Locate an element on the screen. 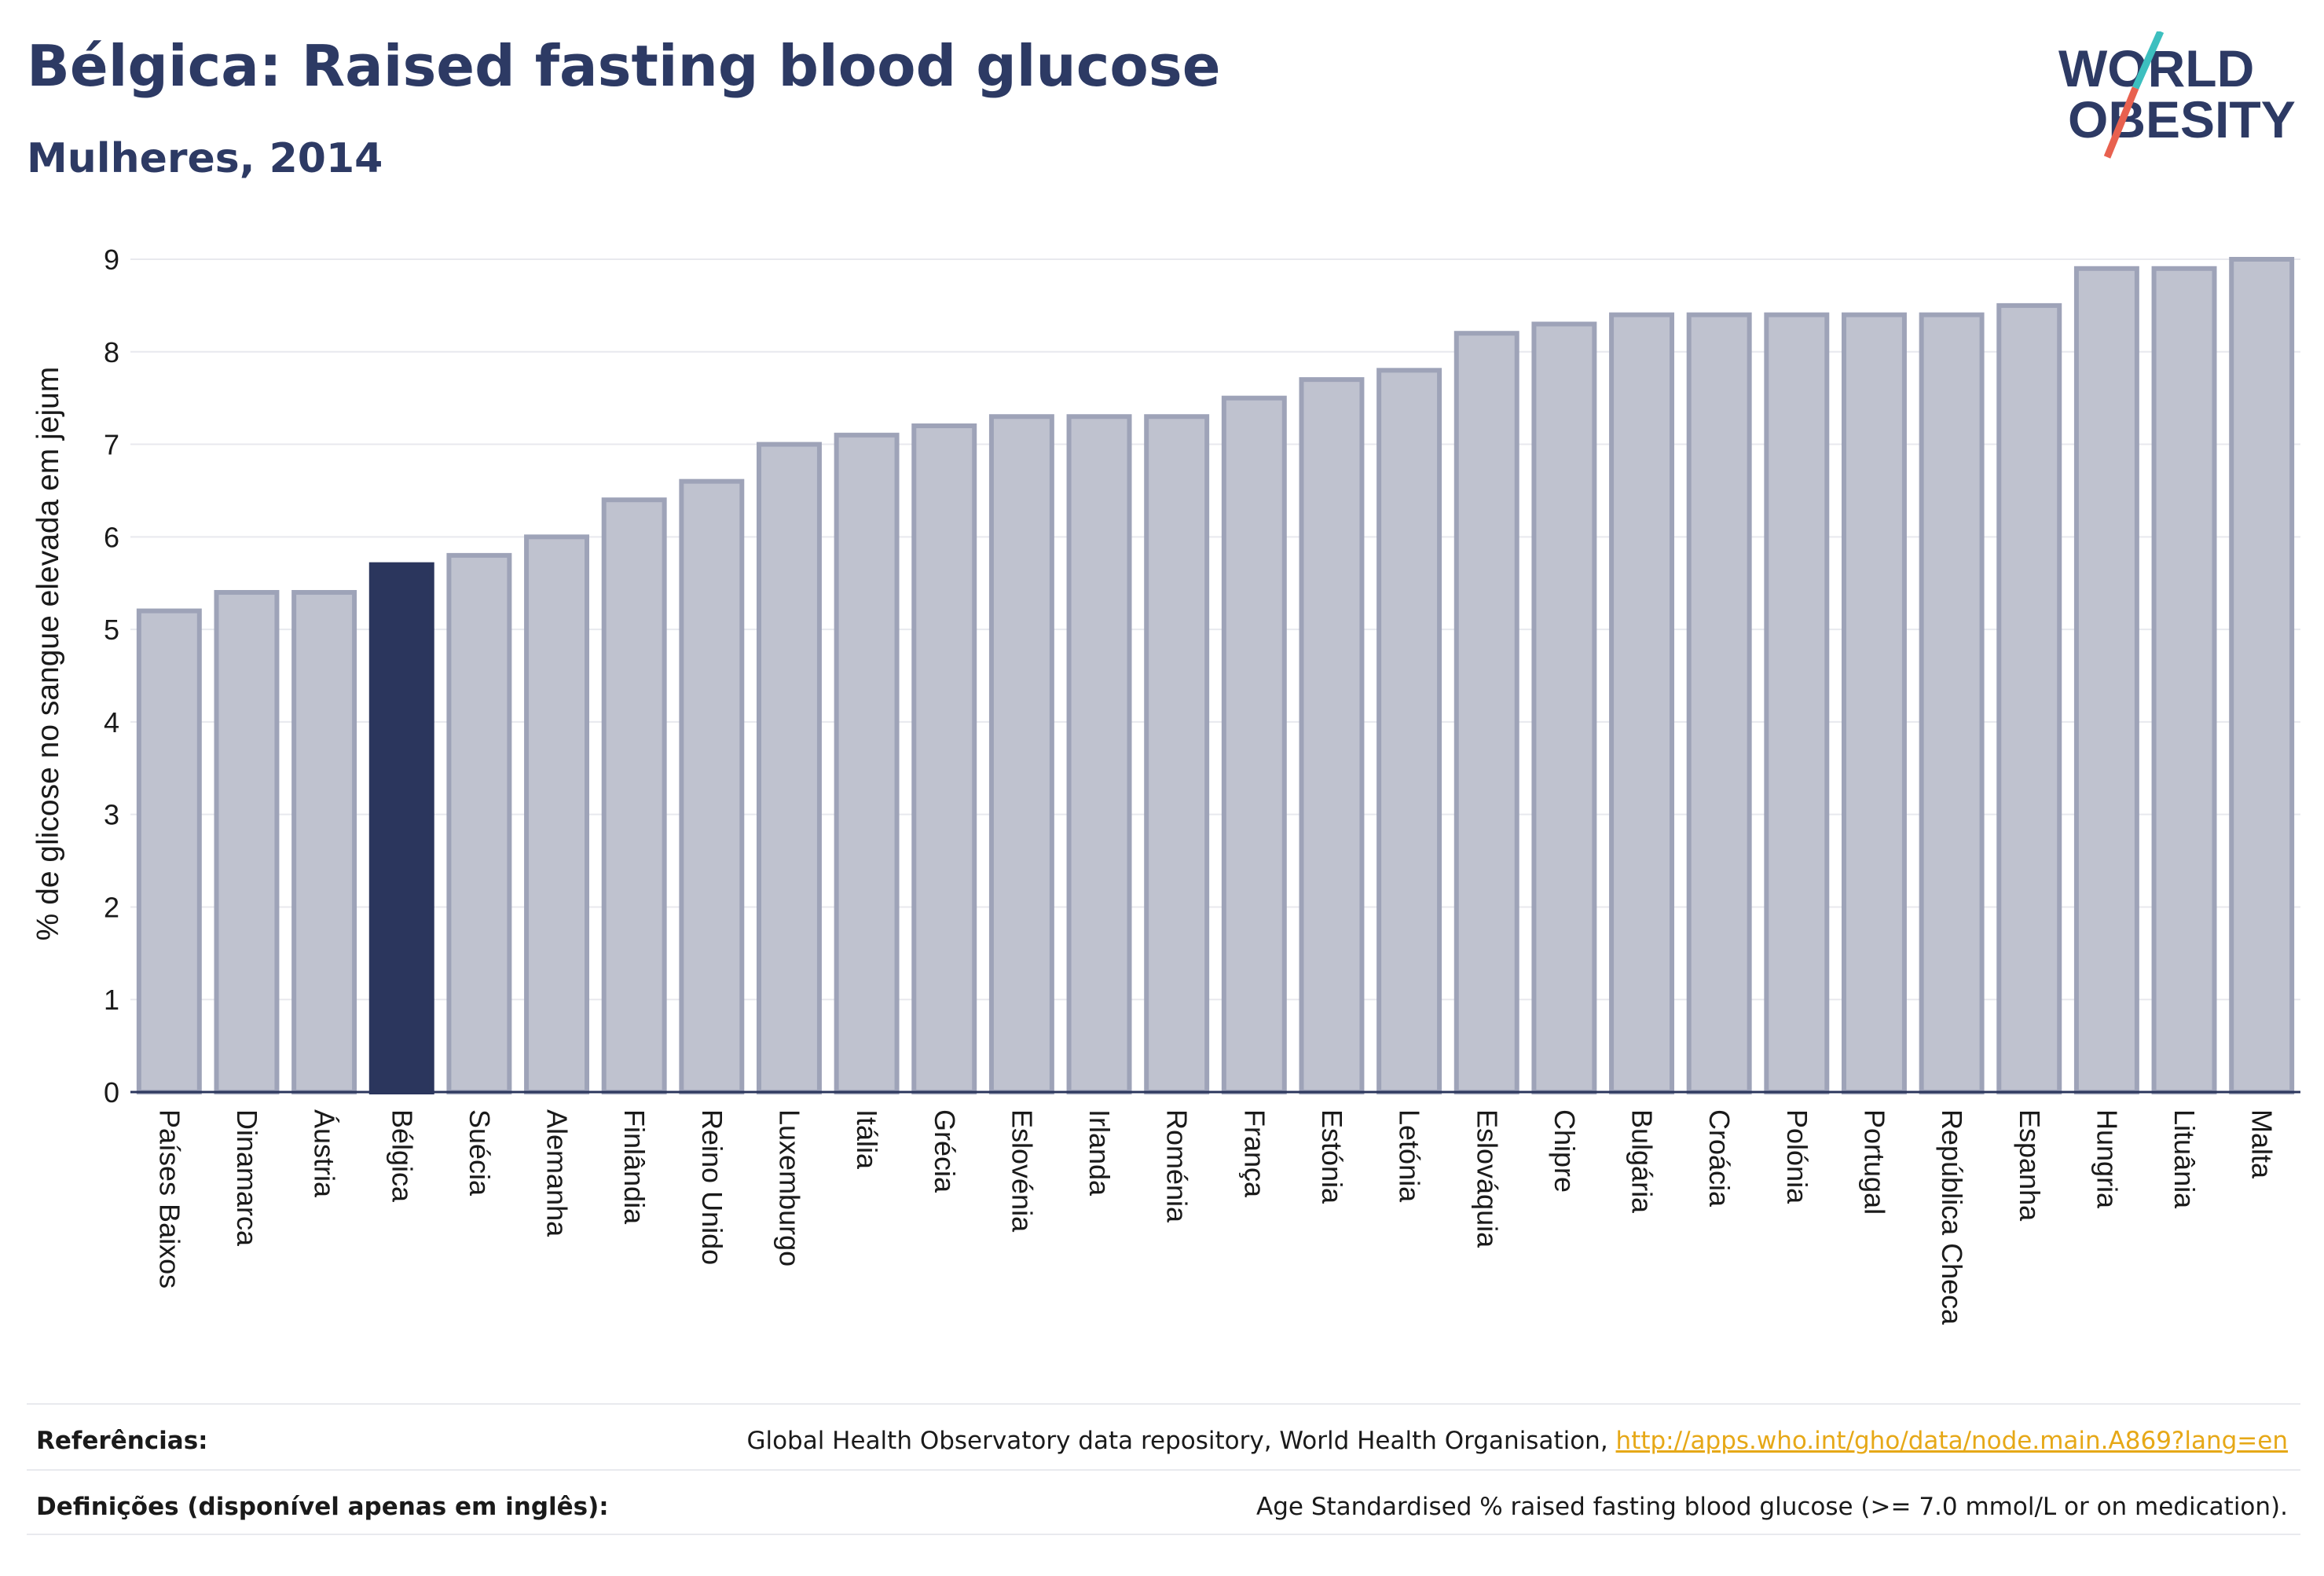 The image size is (2324, 1576). references-label: Referências: is located at coordinates (122, 1441).